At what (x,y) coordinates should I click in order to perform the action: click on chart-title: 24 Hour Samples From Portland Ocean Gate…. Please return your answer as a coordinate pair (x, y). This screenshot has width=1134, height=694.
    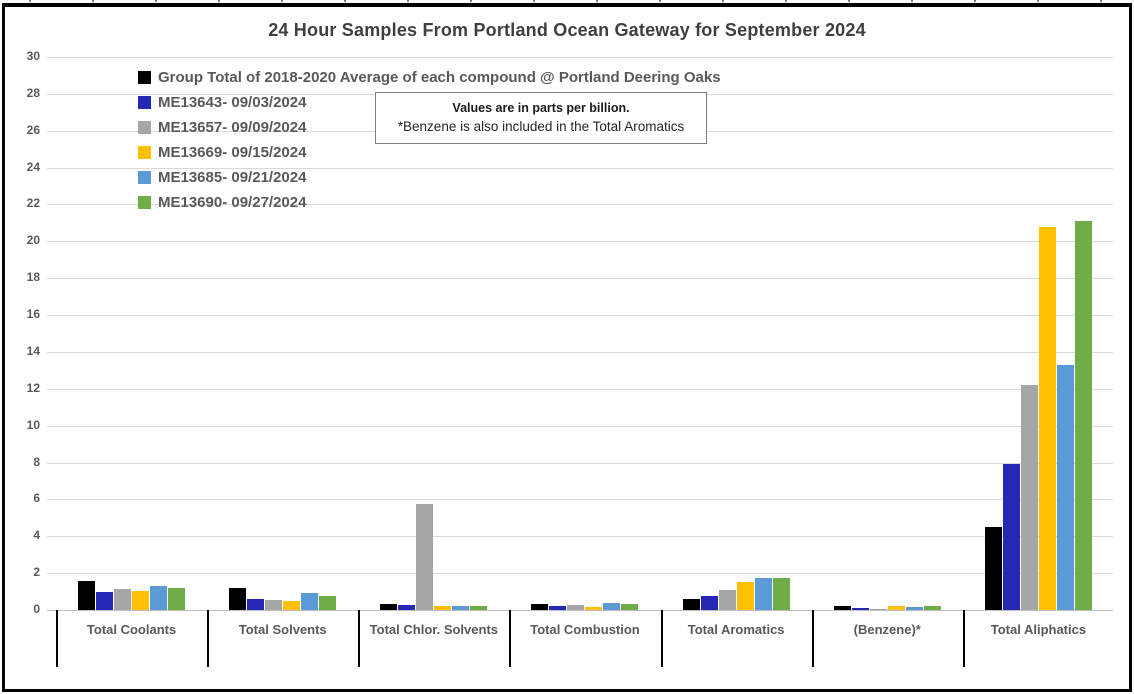
    Looking at the image, I should click on (567, 30).